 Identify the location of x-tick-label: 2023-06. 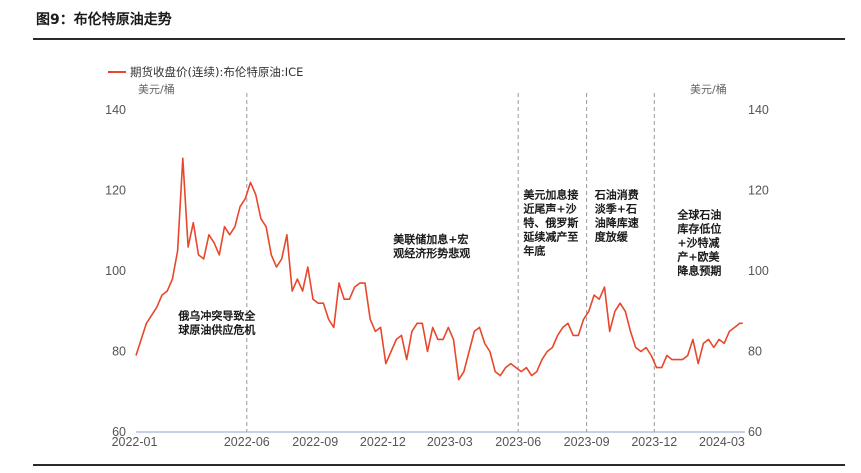
(518, 442).